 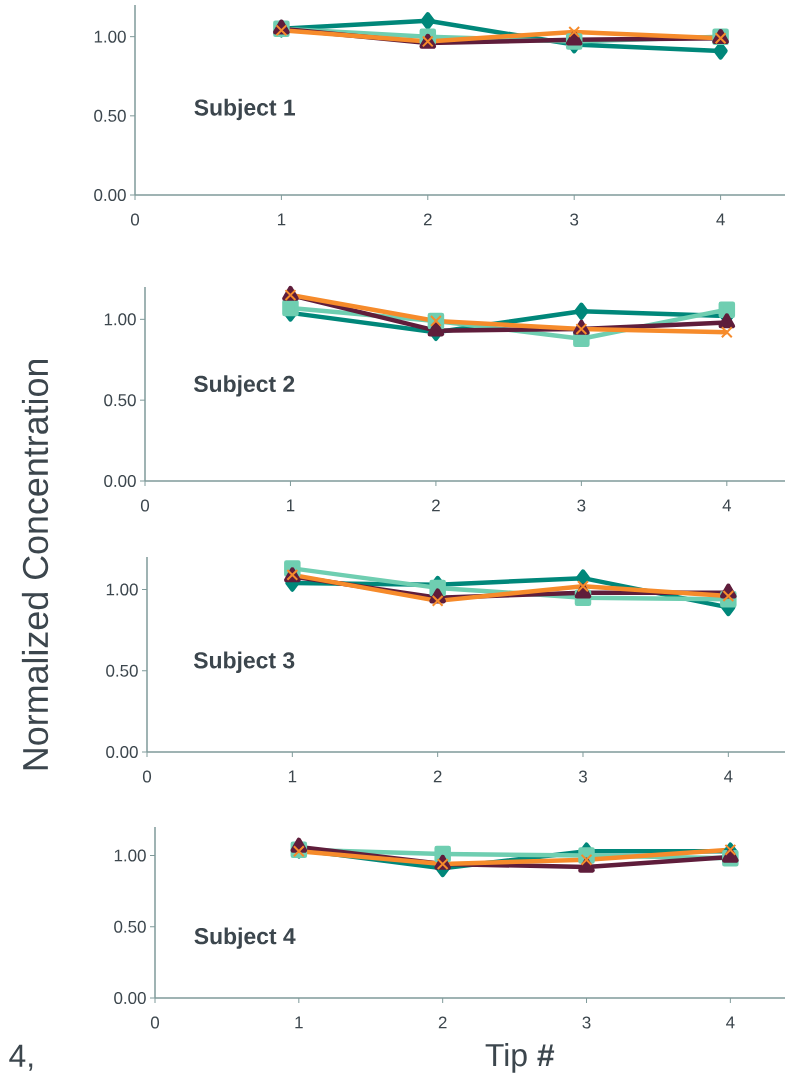 I want to click on text: Subject 2, so click(x=244, y=386).